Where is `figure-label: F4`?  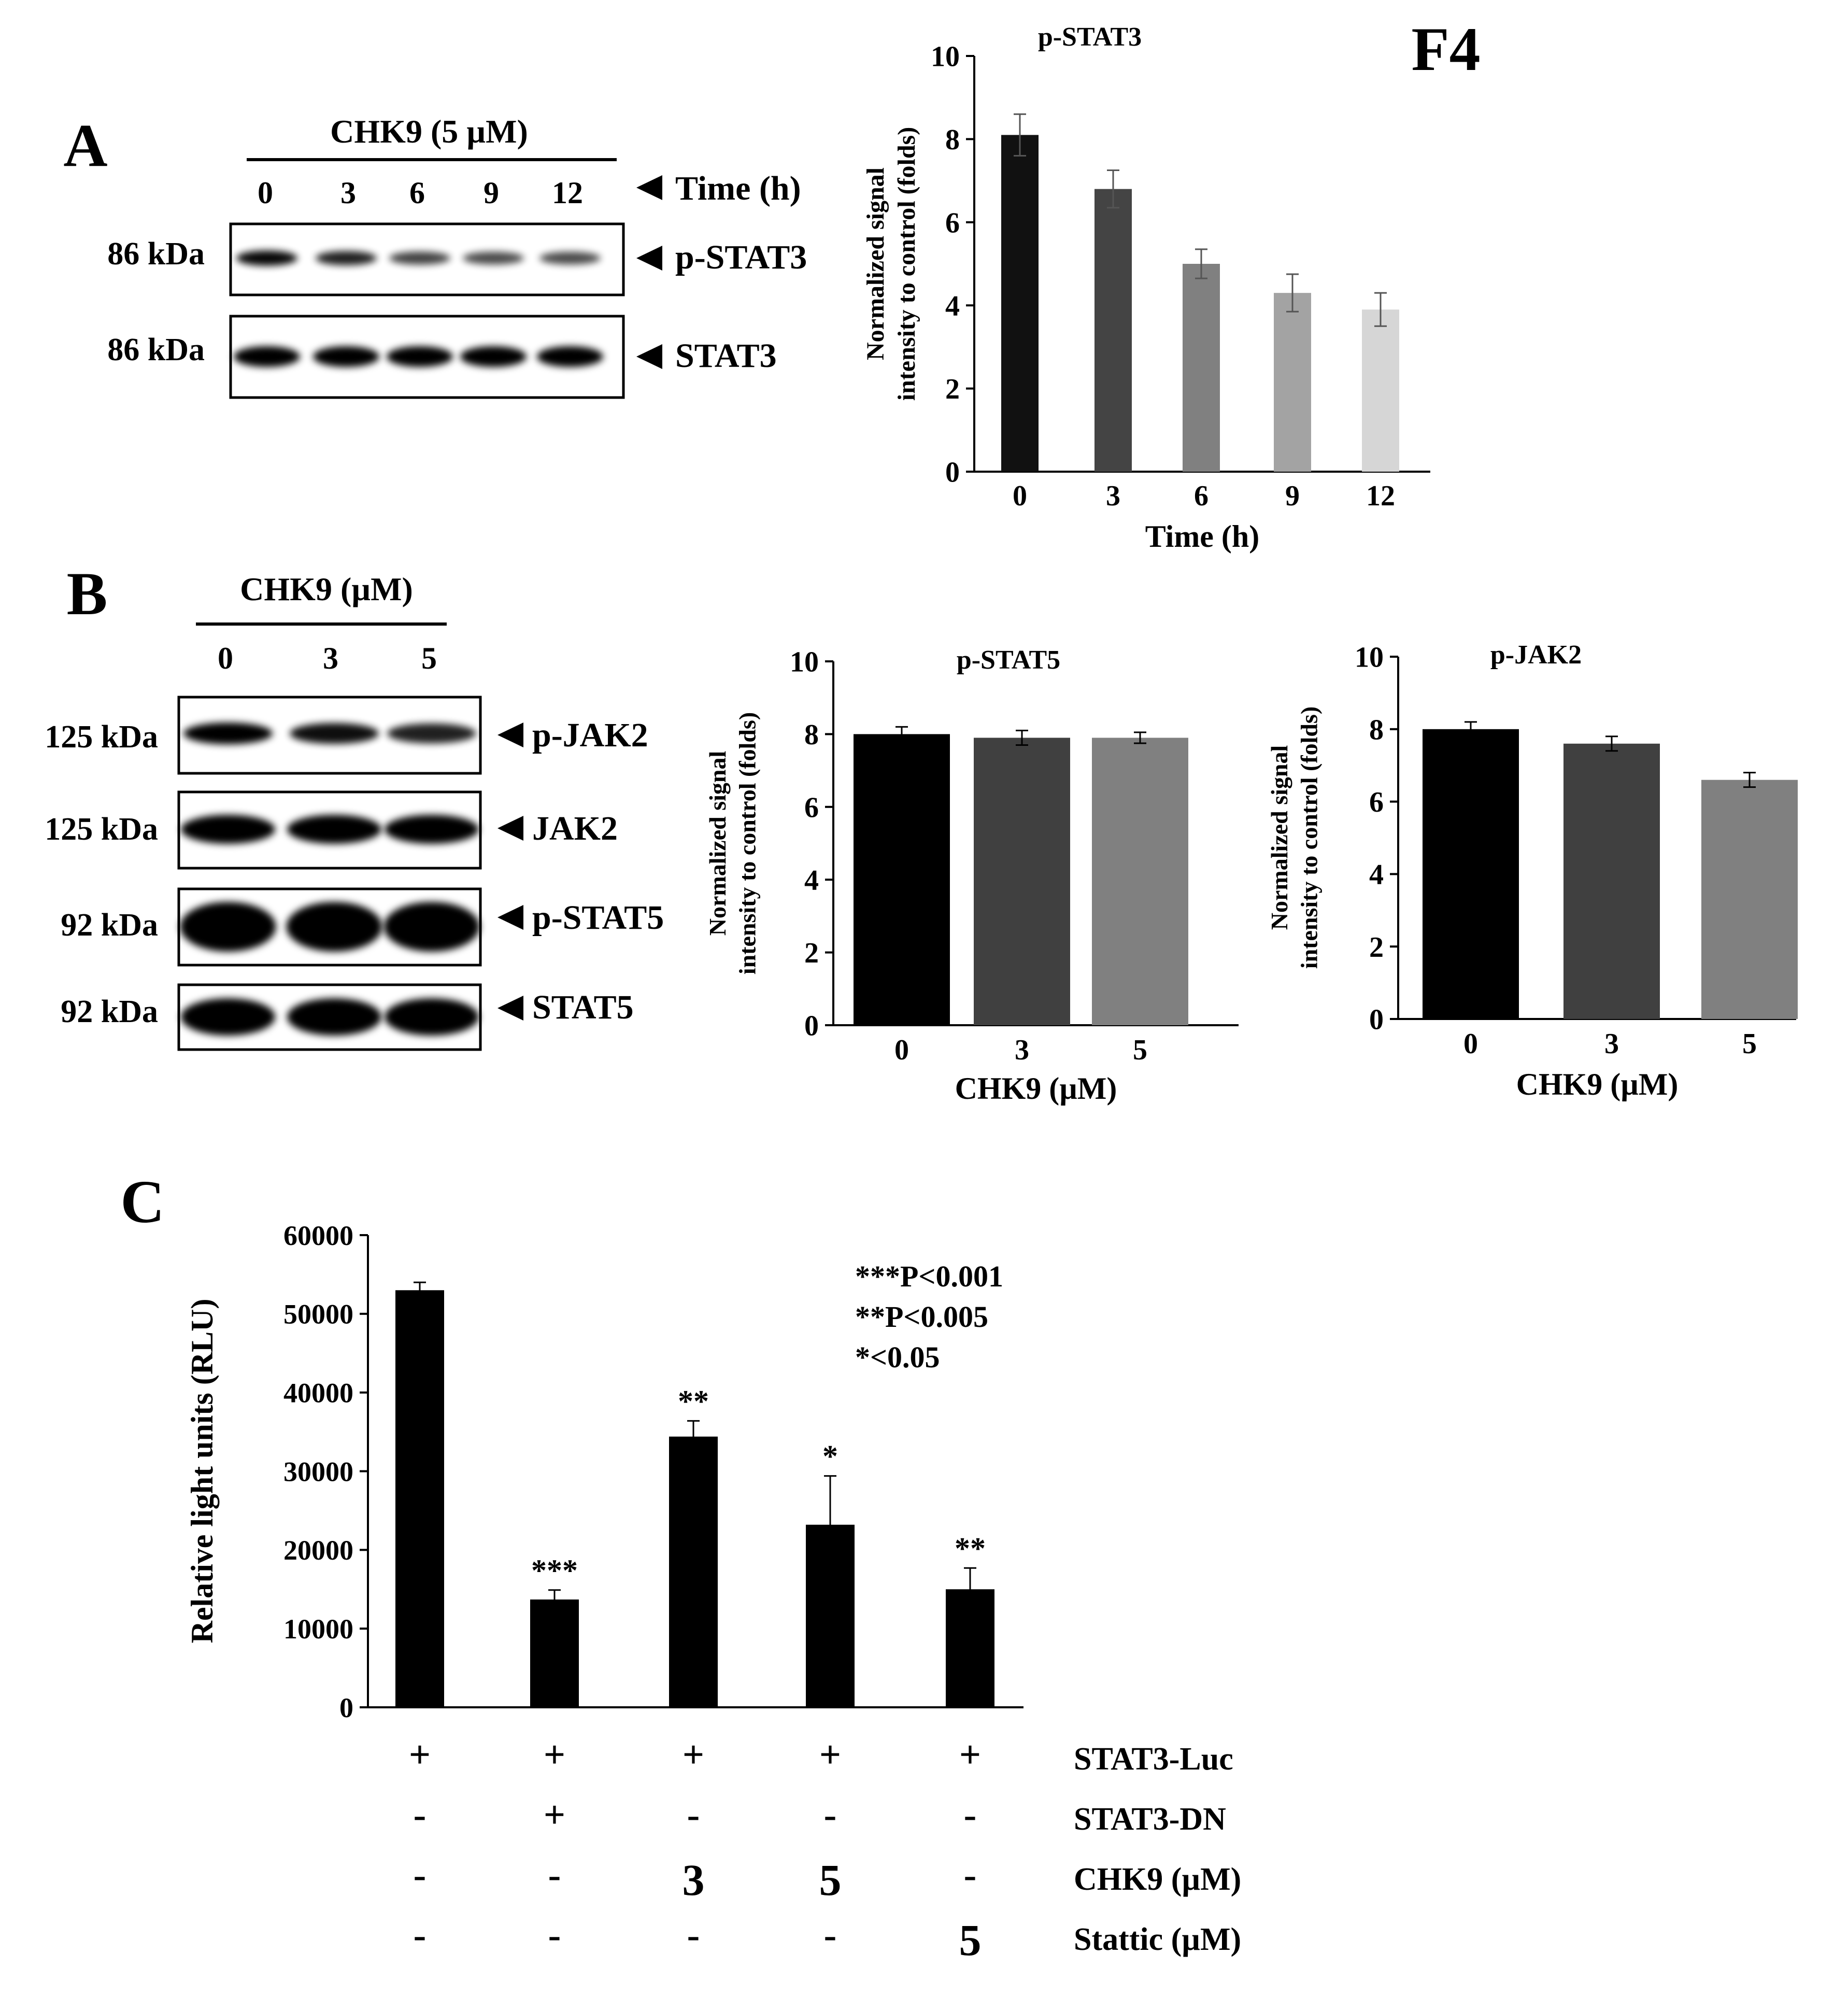 figure-label: F4 is located at coordinates (1445, 49).